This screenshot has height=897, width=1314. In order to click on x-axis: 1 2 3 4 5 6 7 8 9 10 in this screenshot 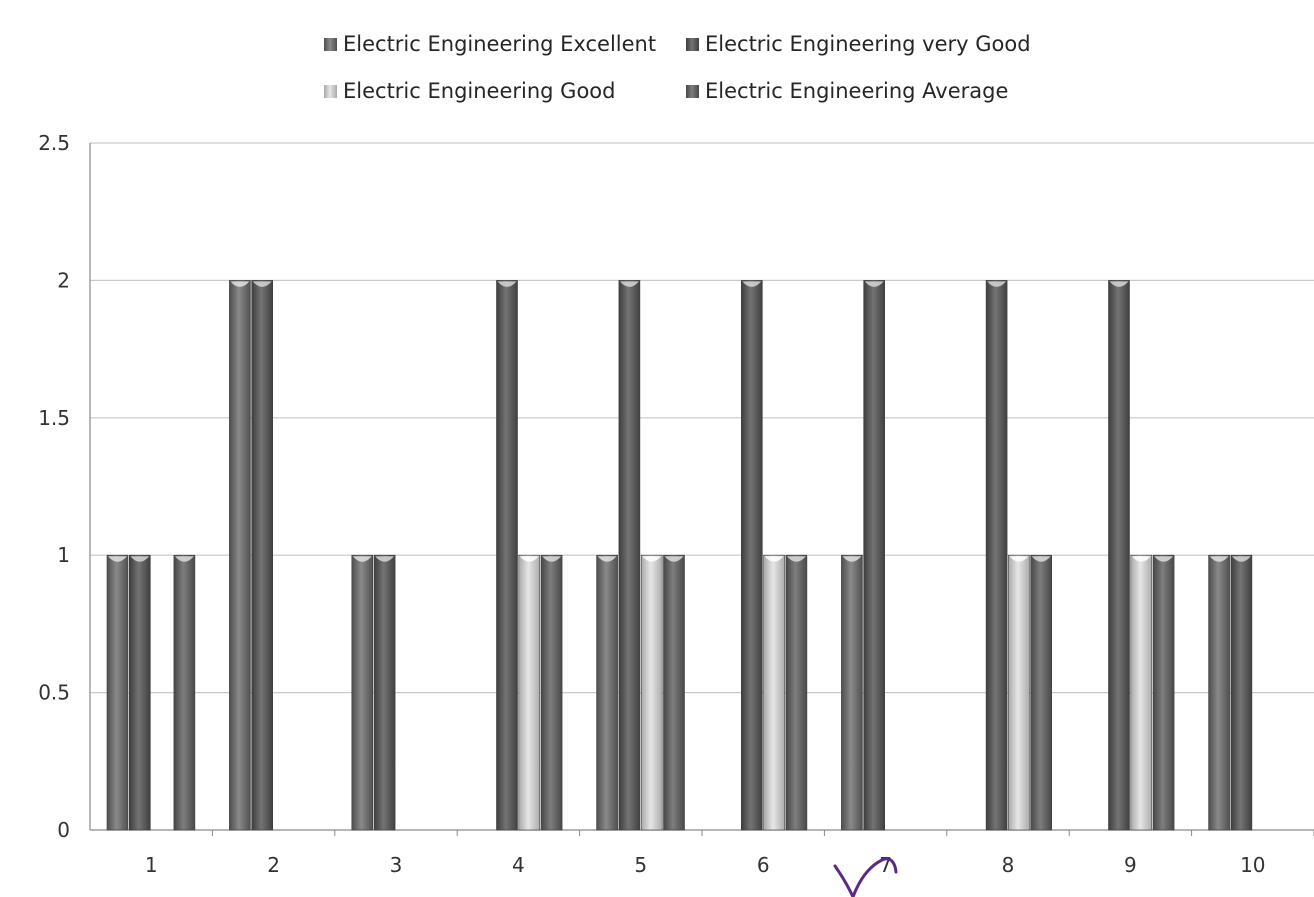, I will do `click(729, 853)`.